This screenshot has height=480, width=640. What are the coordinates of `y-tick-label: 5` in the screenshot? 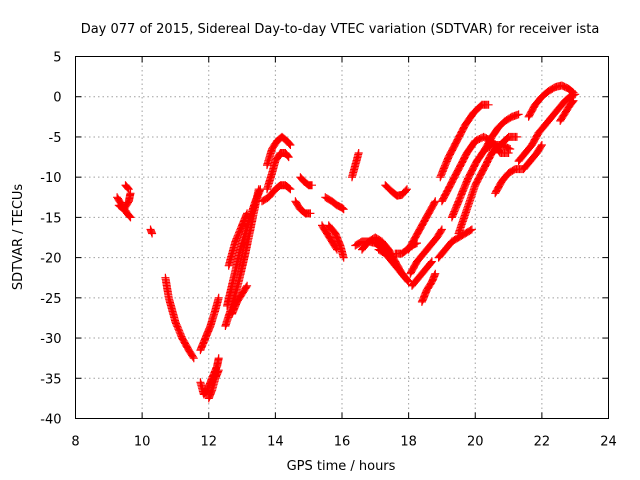 It's located at (57, 58).